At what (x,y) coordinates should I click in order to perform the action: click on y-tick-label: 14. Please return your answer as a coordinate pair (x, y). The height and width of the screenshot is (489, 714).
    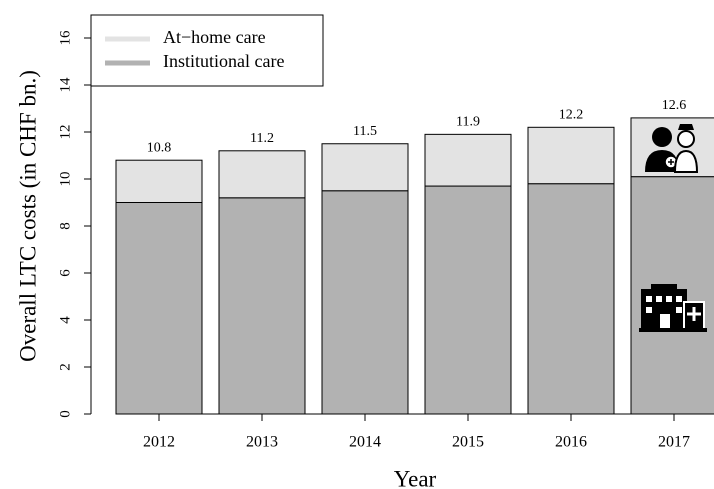
    Looking at the image, I should click on (65, 85).